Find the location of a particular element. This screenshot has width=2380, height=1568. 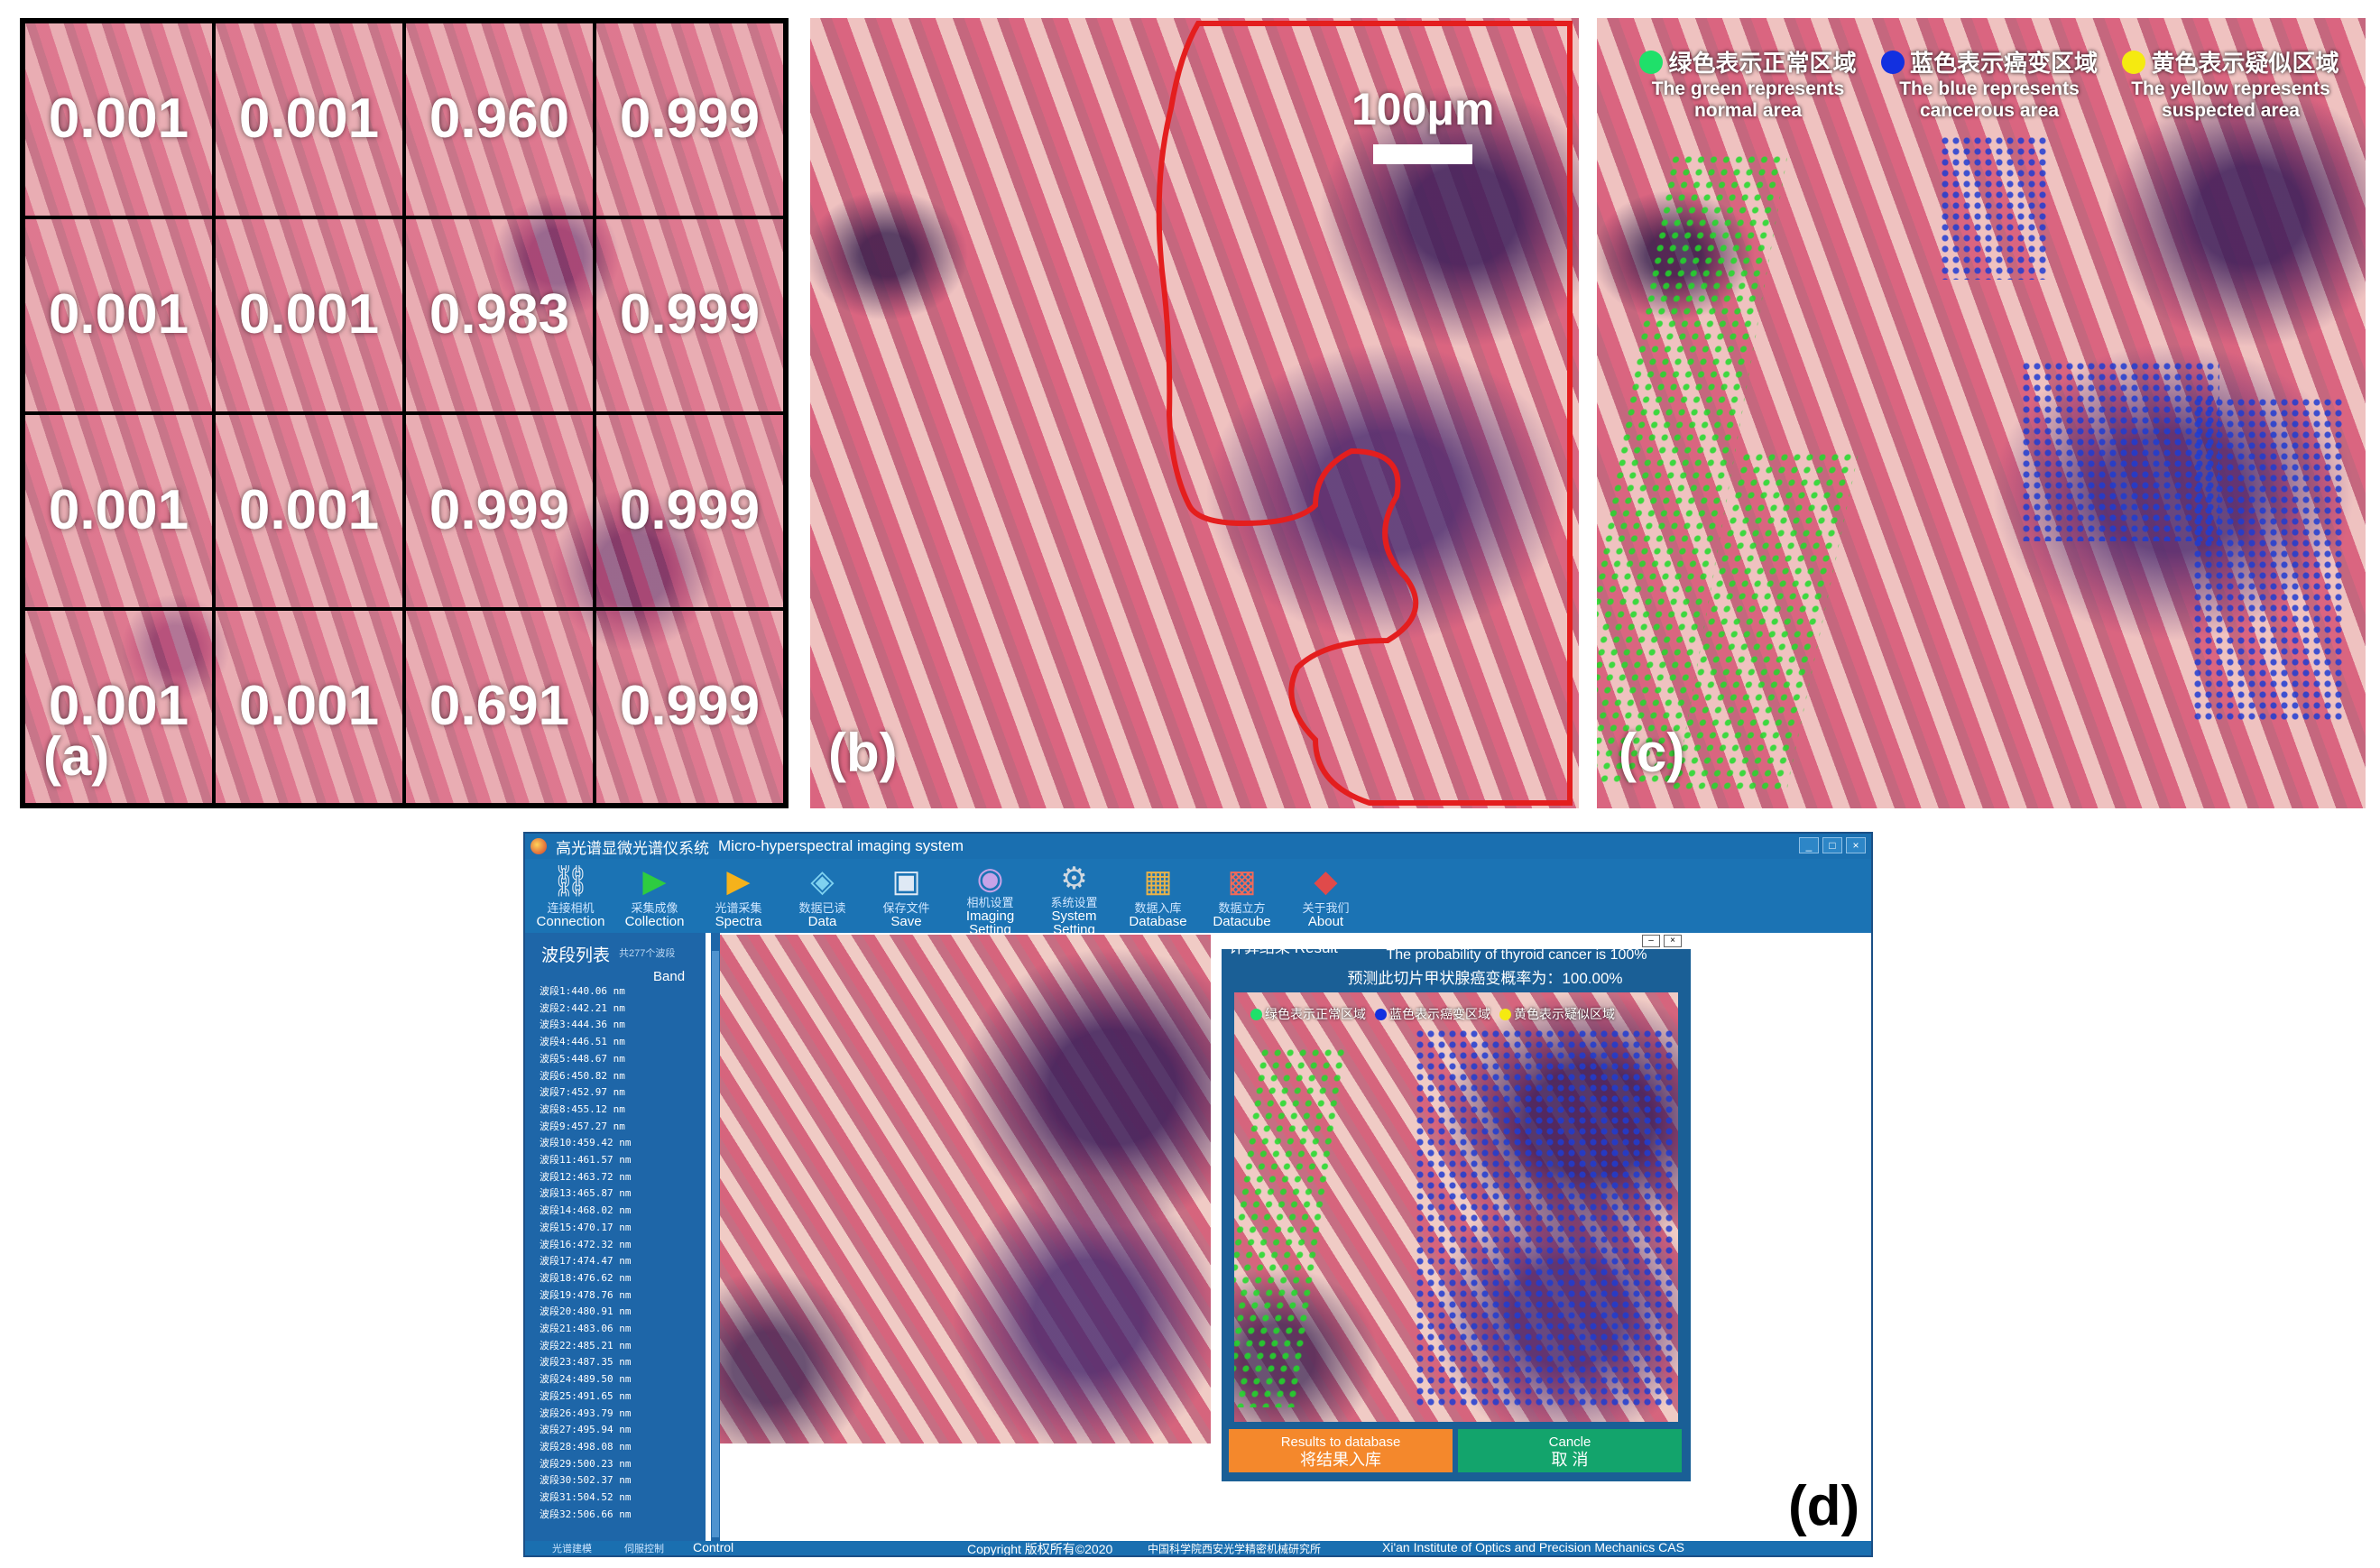

tool-label-cn: 数据已读 is located at coordinates (822, 908).